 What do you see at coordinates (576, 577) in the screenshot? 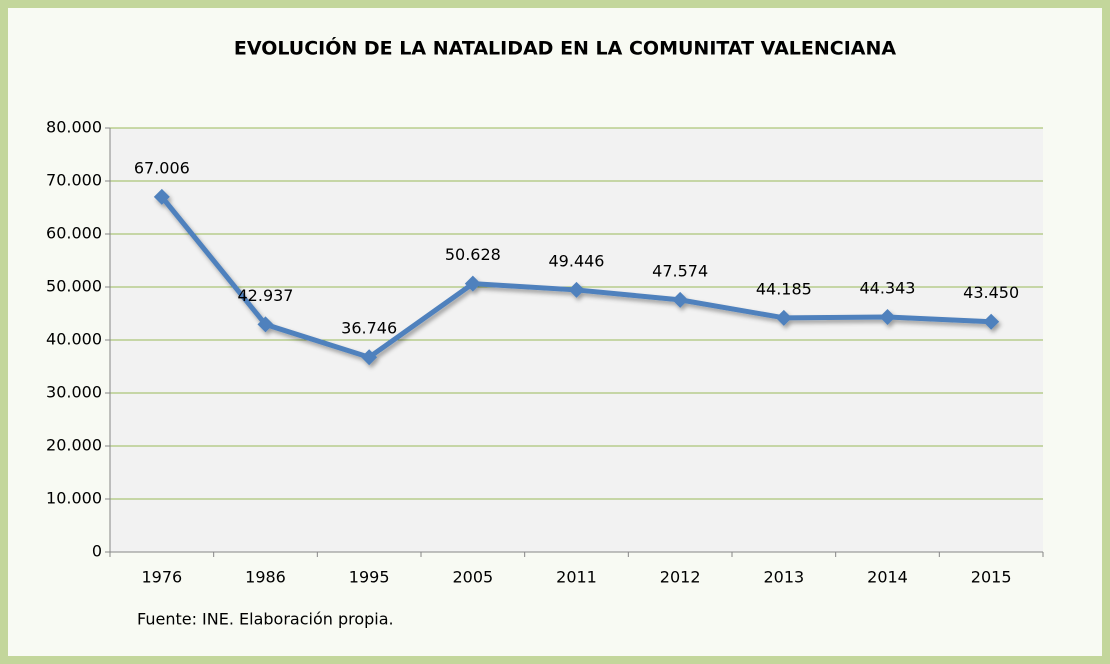
I see `x-tick-label: 2011` at bounding box center [576, 577].